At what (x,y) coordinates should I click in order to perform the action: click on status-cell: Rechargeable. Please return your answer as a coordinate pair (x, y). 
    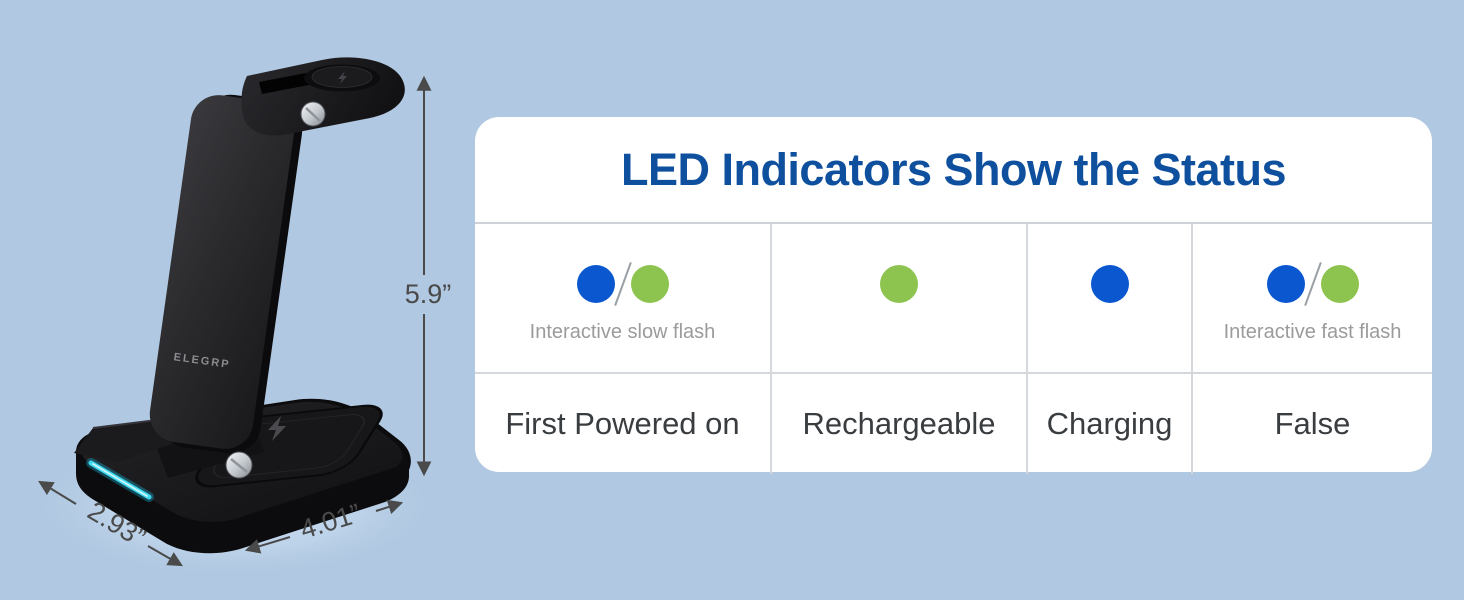
    Looking at the image, I should click on (900, 424).